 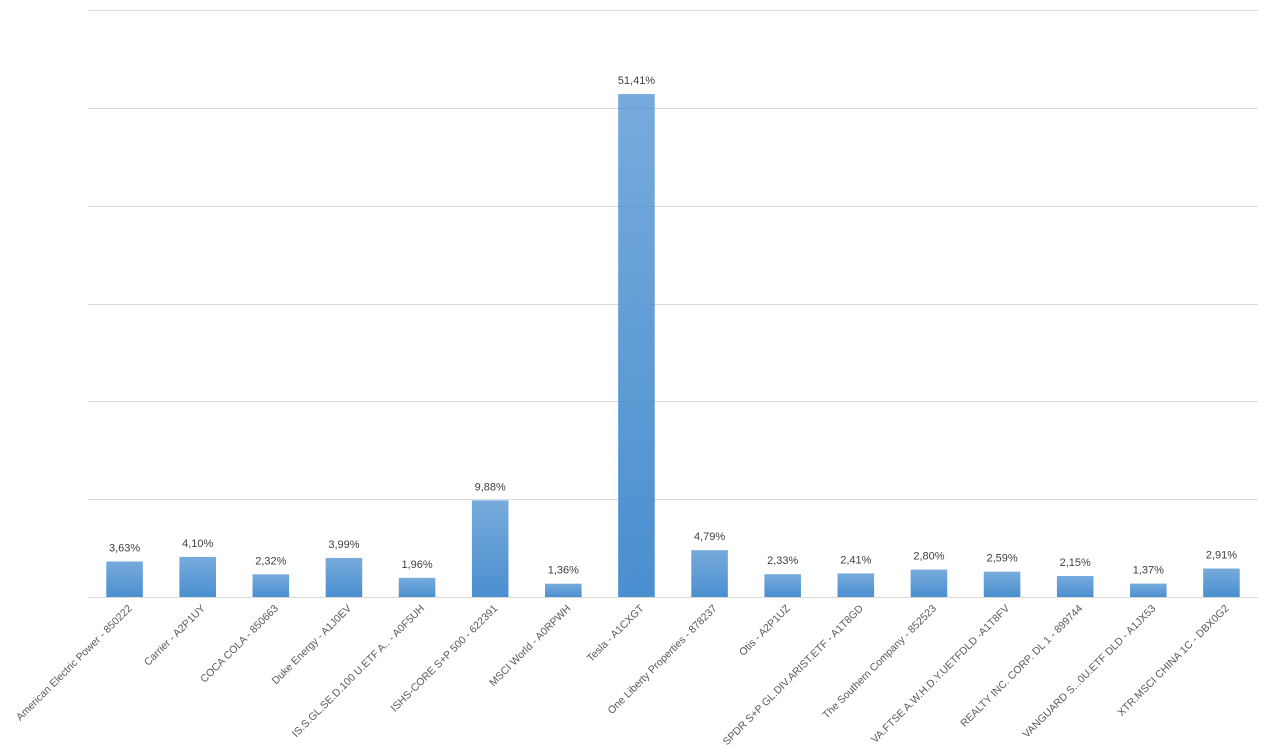 What do you see at coordinates (358, 671) in the screenshot?
I see `x-tick-label: IS.S.GL.SE.D.100 U.ETF A.. - A0F5UH` at bounding box center [358, 671].